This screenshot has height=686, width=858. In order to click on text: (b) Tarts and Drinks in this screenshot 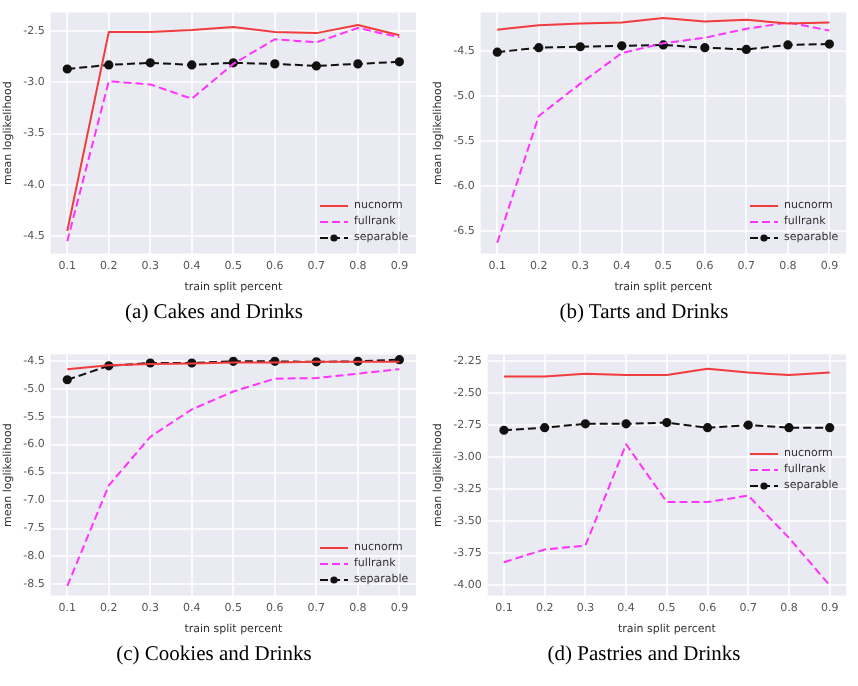, I will do `click(644, 313)`.